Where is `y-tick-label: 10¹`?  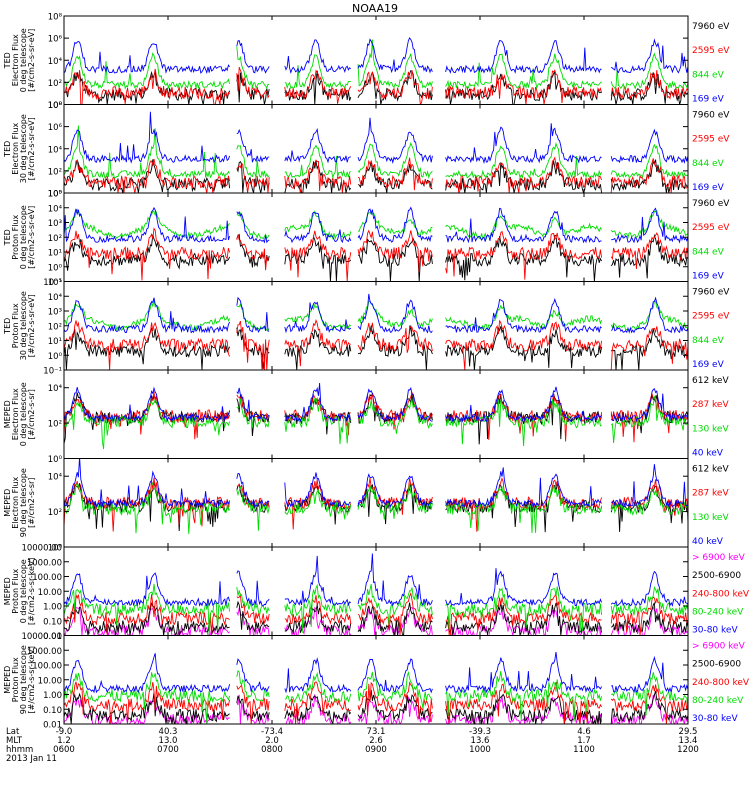
y-tick-label: 10¹ is located at coordinates (55, 254).